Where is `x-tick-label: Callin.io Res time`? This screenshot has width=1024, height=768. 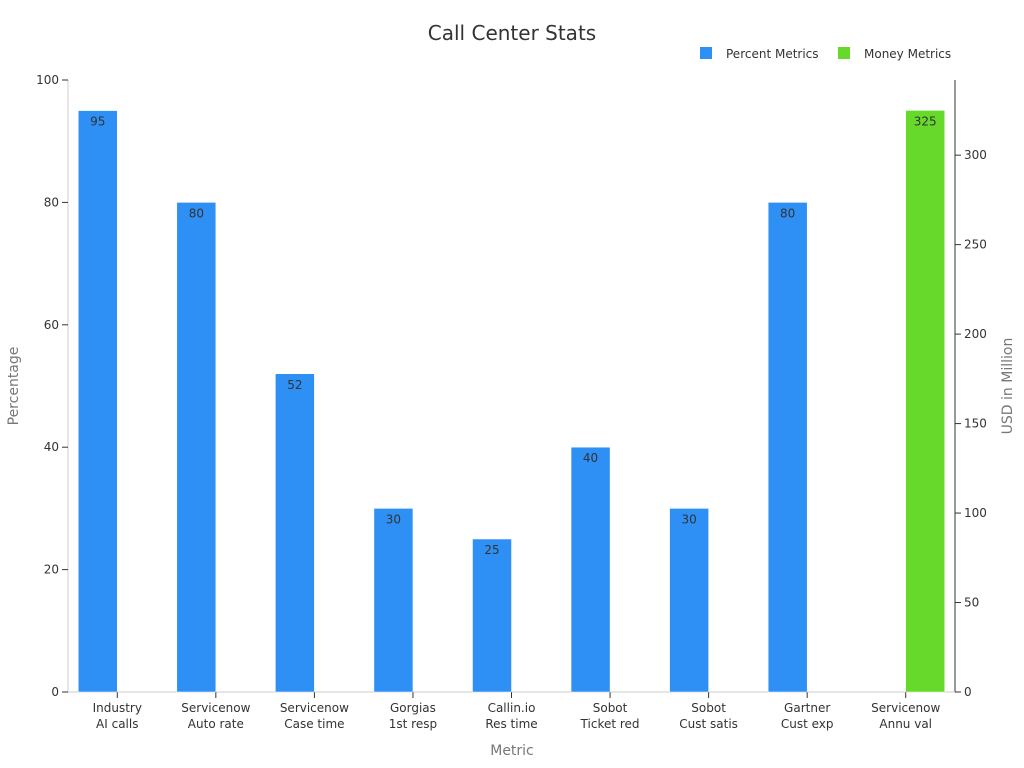
x-tick-label: Callin.io Res time is located at coordinates (511, 716).